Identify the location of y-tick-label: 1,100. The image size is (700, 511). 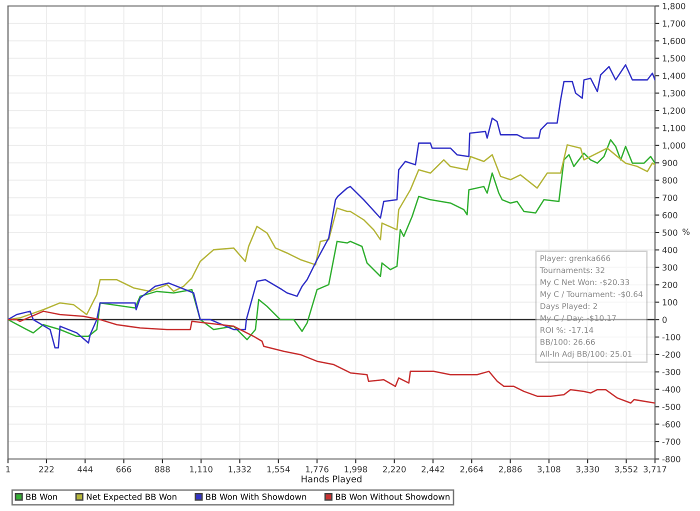
(674, 128).